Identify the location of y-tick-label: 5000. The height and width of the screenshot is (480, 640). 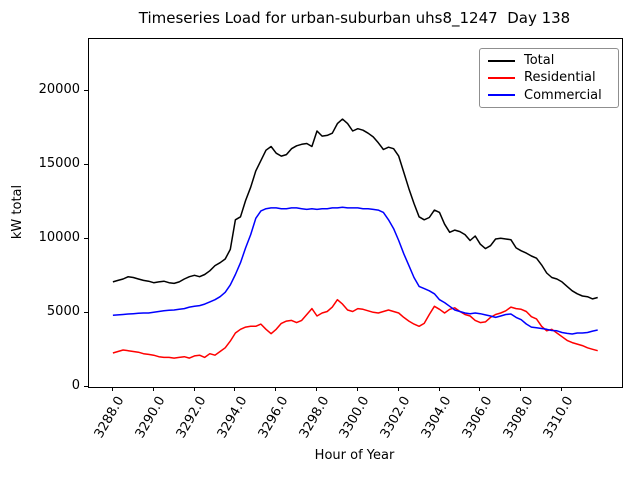
(63, 311).